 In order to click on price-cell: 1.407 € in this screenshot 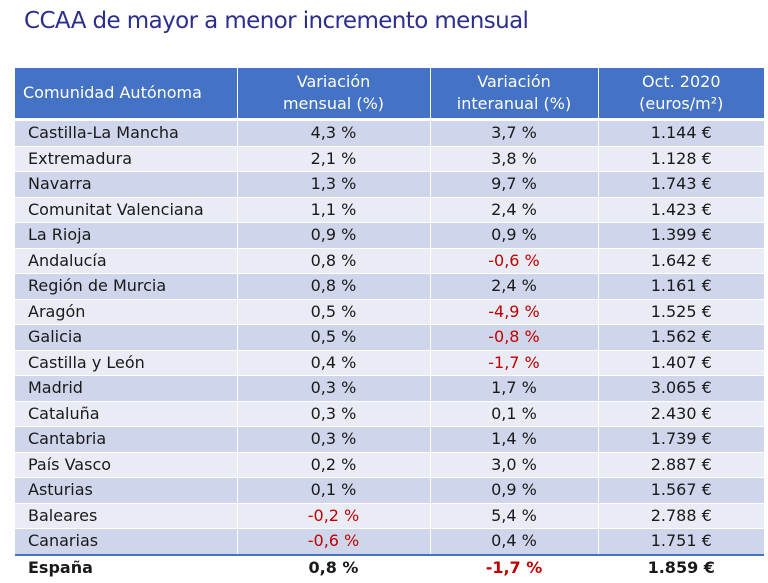, I will do `click(681, 363)`.